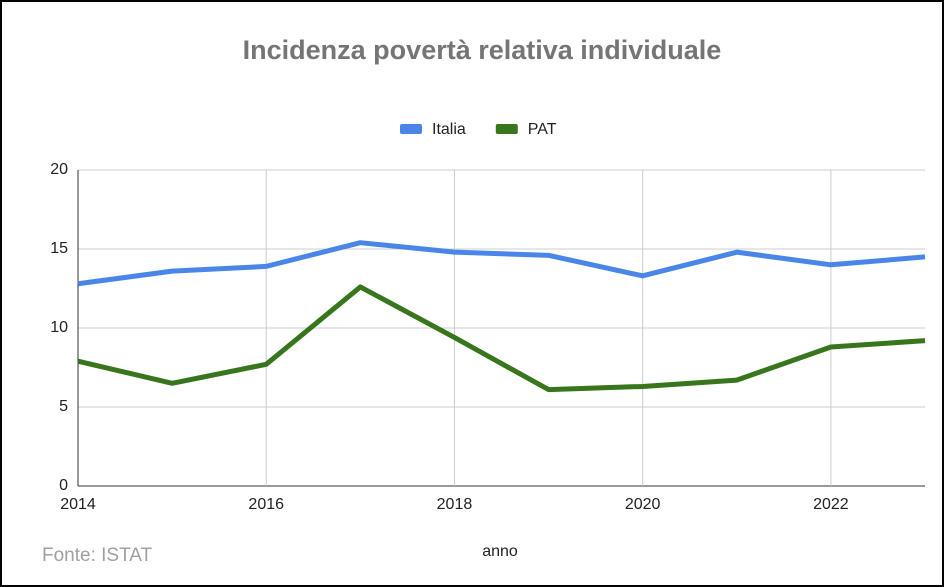  What do you see at coordinates (831, 504) in the screenshot?
I see `x-tick-label: 2022` at bounding box center [831, 504].